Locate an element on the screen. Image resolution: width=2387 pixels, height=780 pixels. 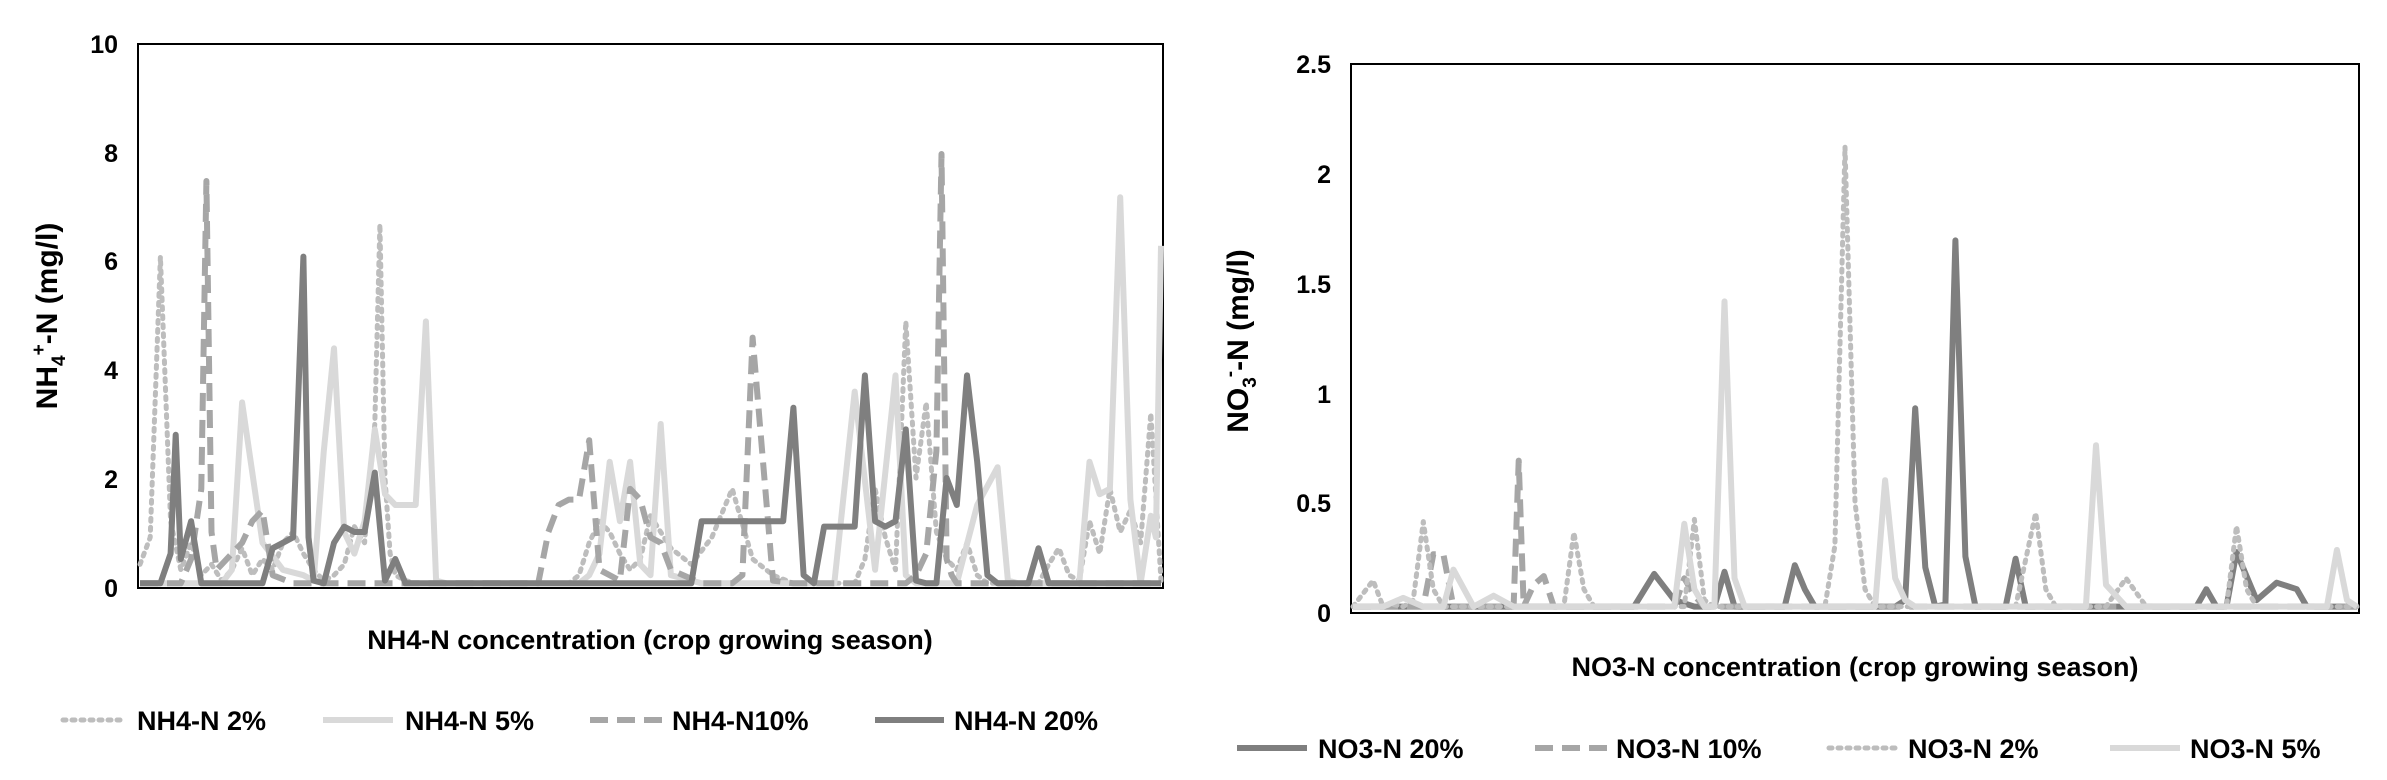
no3-legend-label-10: NO3-N 10% is located at coordinates (1689, 749).